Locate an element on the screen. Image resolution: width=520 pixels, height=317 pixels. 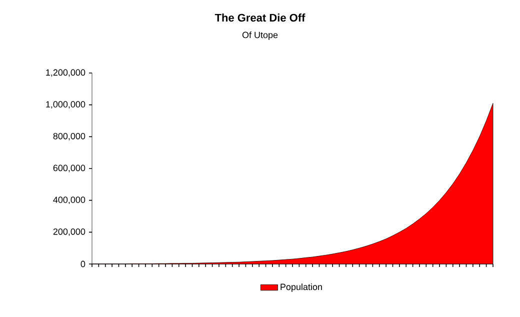
y-tick-label: 1,200,000 is located at coordinates (66, 73).